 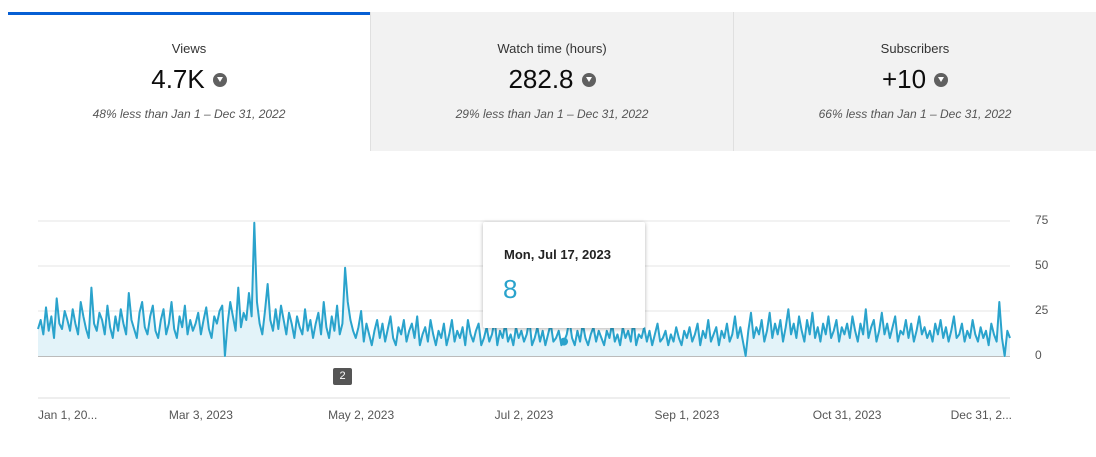 I want to click on tab-value: 282.8, so click(x=541, y=79).